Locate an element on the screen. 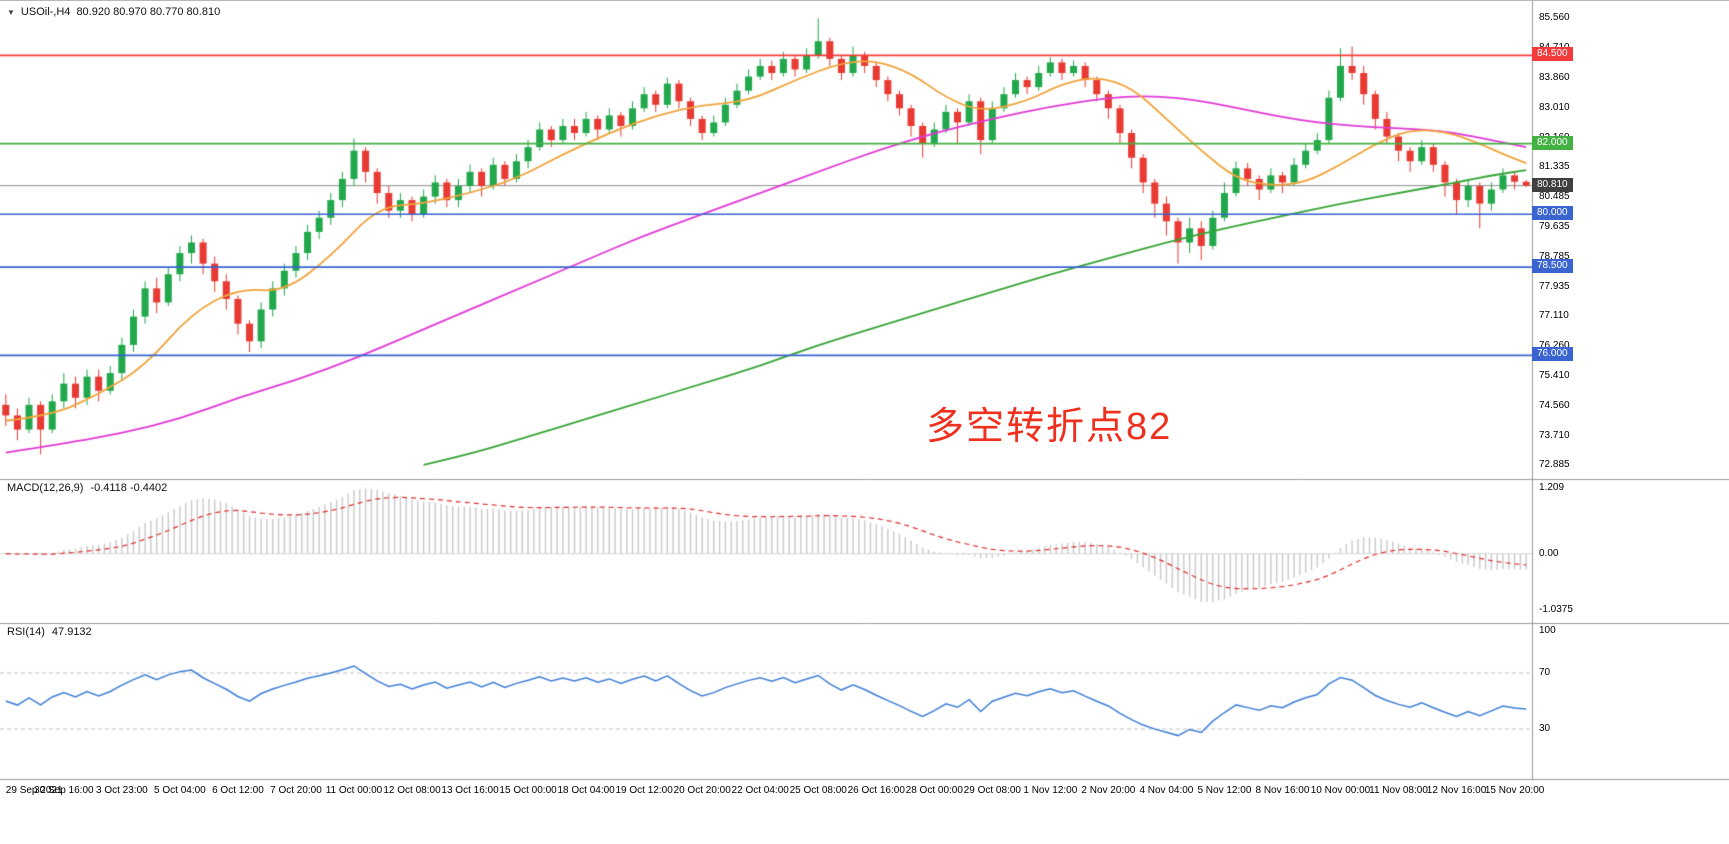 The width and height of the screenshot is (1729, 844). price-axis-label: 77.110 is located at coordinates (1554, 316).